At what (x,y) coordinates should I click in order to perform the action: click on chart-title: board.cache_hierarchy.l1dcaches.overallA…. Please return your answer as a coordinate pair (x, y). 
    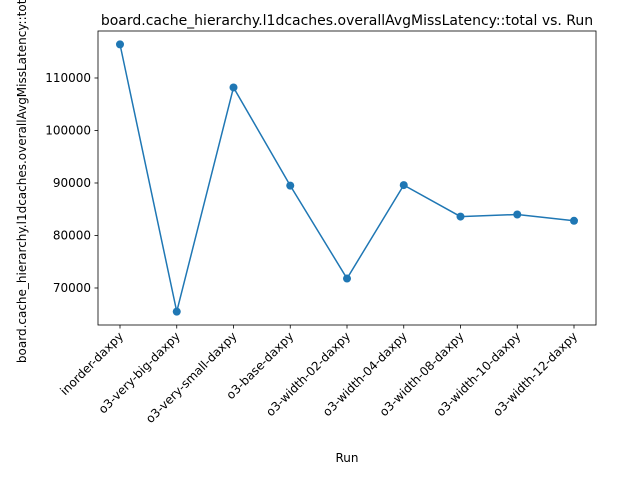
    Looking at the image, I should click on (347, 21).